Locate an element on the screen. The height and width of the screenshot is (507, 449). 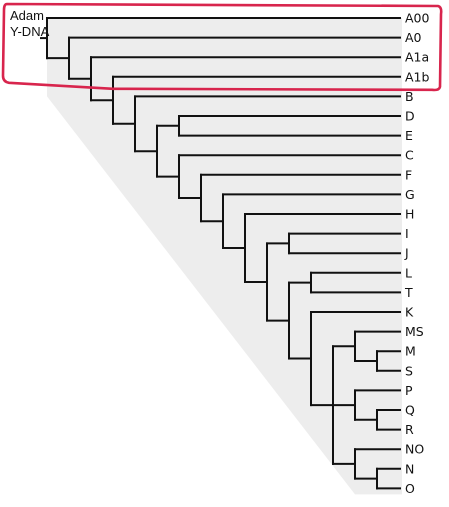
leaf-label-a0: A0 is located at coordinates (413, 37).